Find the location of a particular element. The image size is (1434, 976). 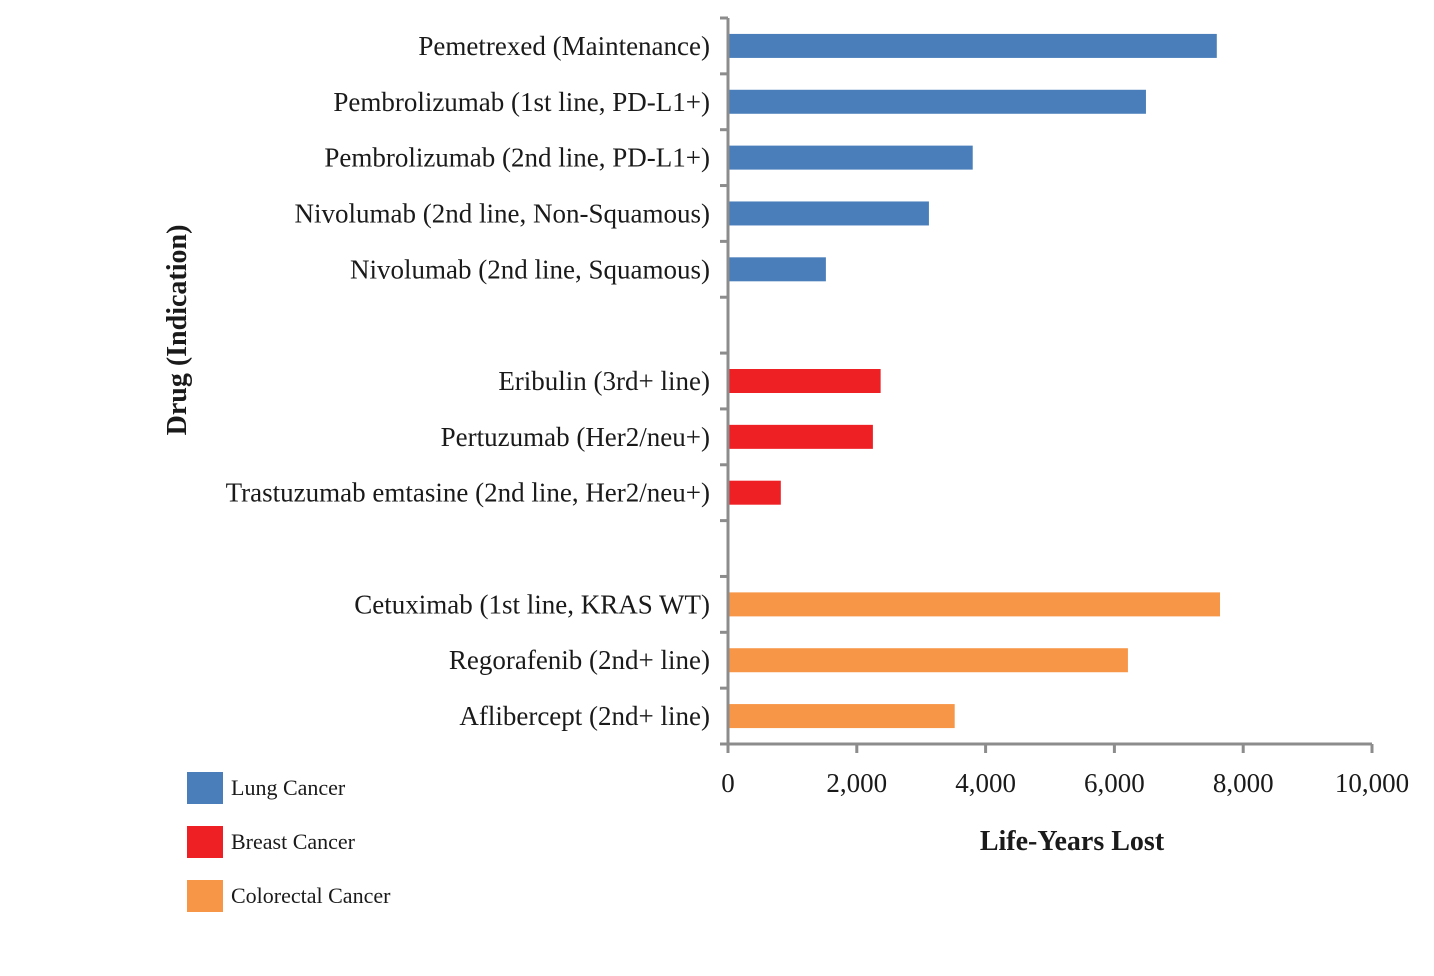

legend-item-colorectal: Colorectal Cancer is located at coordinates (288, 896).